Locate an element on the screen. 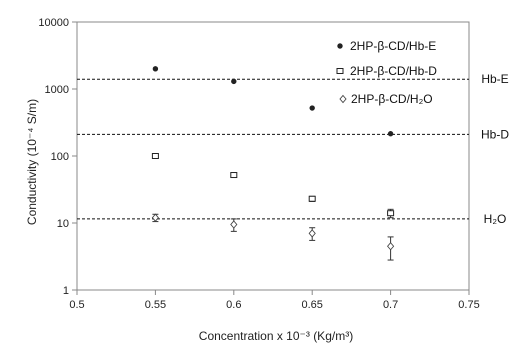  legend-label: 2HP-β-CD/Hb-D is located at coordinates (393, 71).